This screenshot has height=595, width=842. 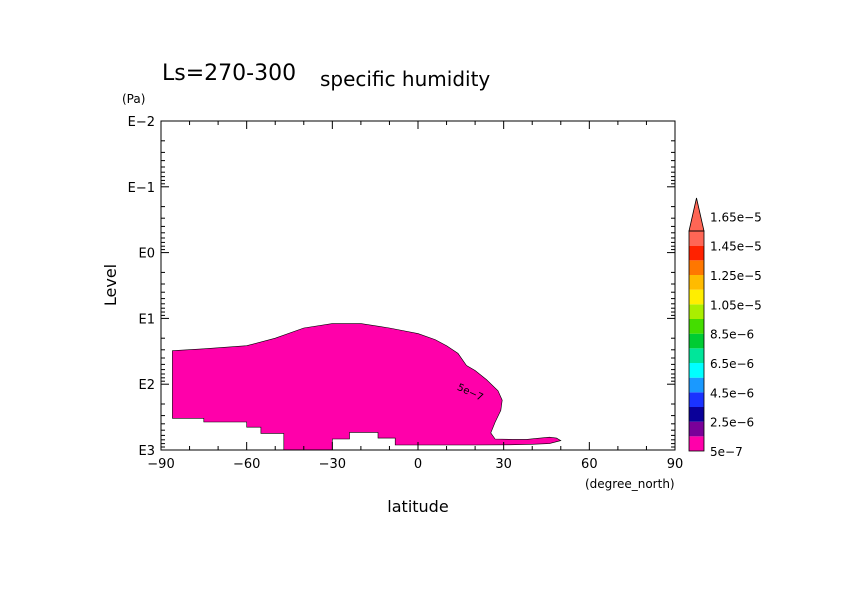 I want to click on chart-title: Ls=270-300 specific humidity, so click(x=326, y=76).